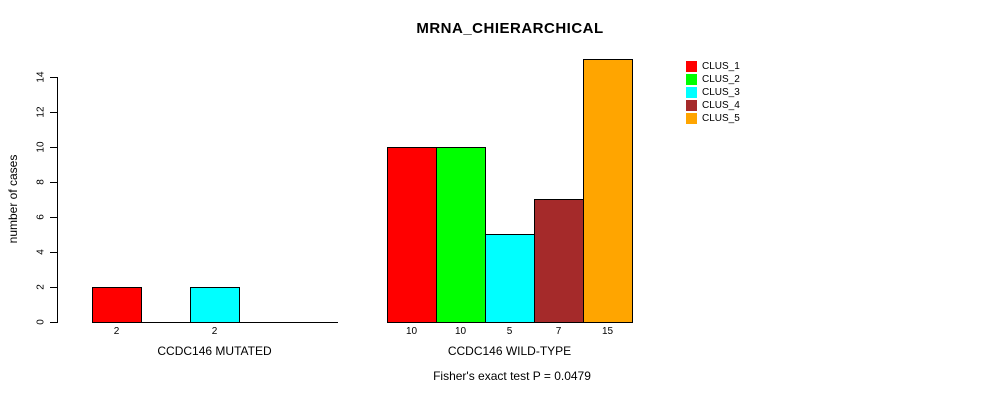 The width and height of the screenshot is (990, 400). I want to click on legend: CLUS_1 CLUS_2 CLUS_3 CLUS_4 CLUS_5, so click(713, 92).